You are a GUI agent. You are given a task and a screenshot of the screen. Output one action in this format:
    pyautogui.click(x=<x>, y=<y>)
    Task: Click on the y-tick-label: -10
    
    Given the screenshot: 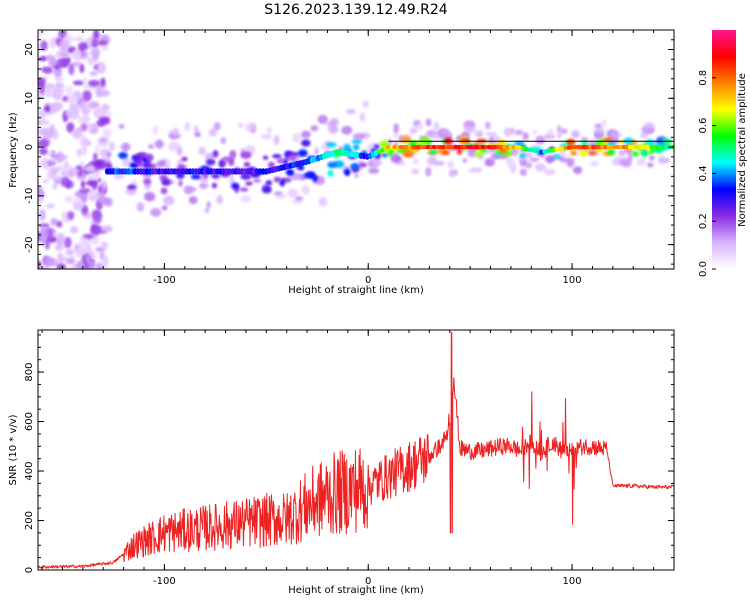 What is the action you would take?
    pyautogui.click(x=29, y=196)
    